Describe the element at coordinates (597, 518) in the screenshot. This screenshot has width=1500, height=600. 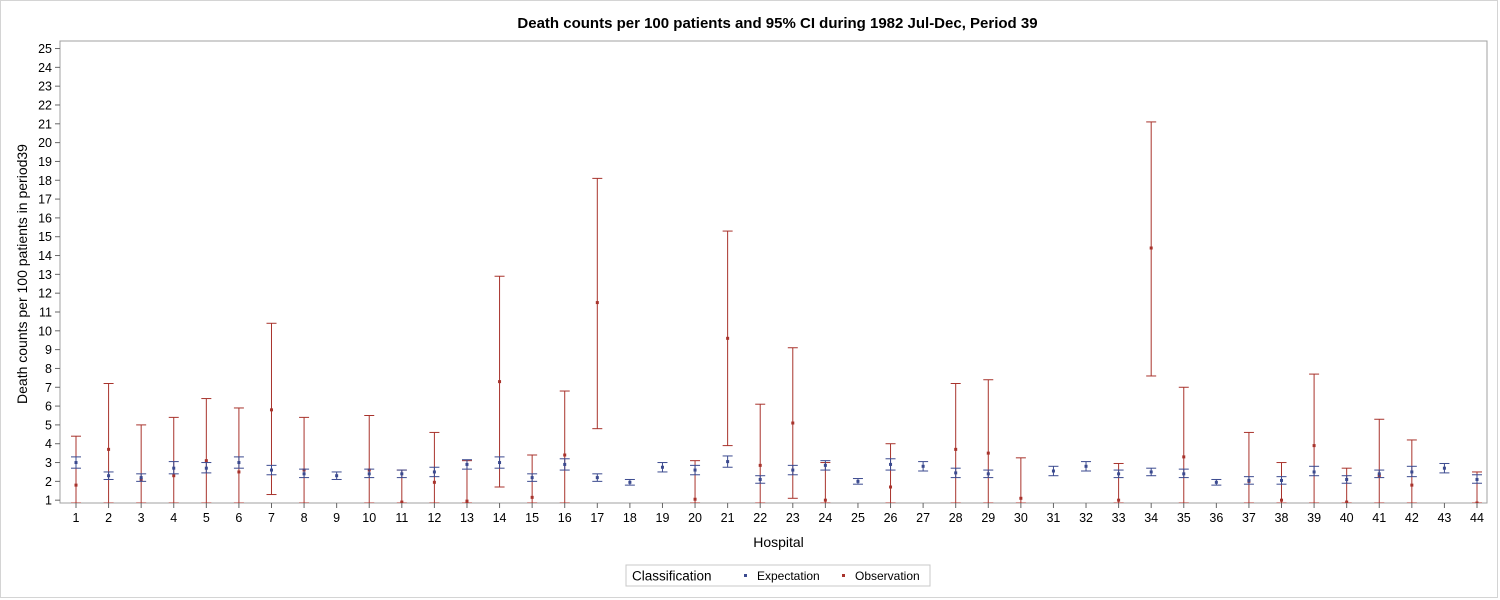
I see `x-tick-label: 17` at that location.